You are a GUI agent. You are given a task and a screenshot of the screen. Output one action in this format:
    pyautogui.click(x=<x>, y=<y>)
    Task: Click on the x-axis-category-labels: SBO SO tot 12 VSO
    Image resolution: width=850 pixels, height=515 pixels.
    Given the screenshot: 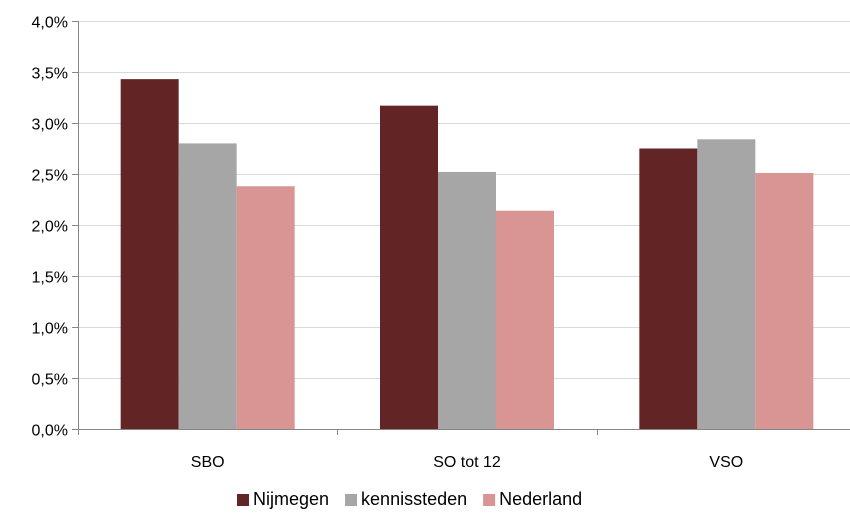 What is the action you would take?
    pyautogui.click(x=467, y=462)
    